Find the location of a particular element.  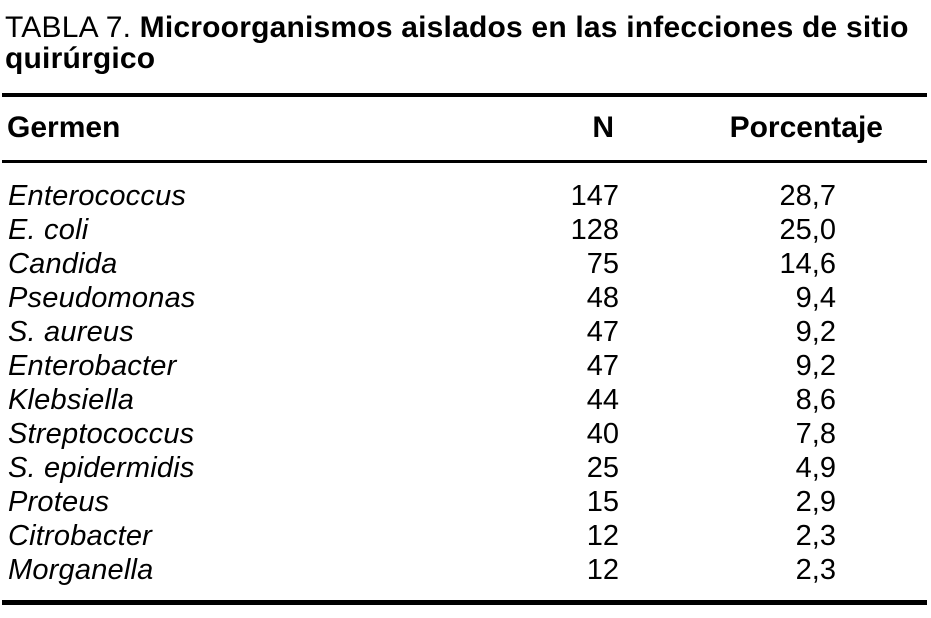

table-title-line2: quirúrgico is located at coordinates (80, 58).